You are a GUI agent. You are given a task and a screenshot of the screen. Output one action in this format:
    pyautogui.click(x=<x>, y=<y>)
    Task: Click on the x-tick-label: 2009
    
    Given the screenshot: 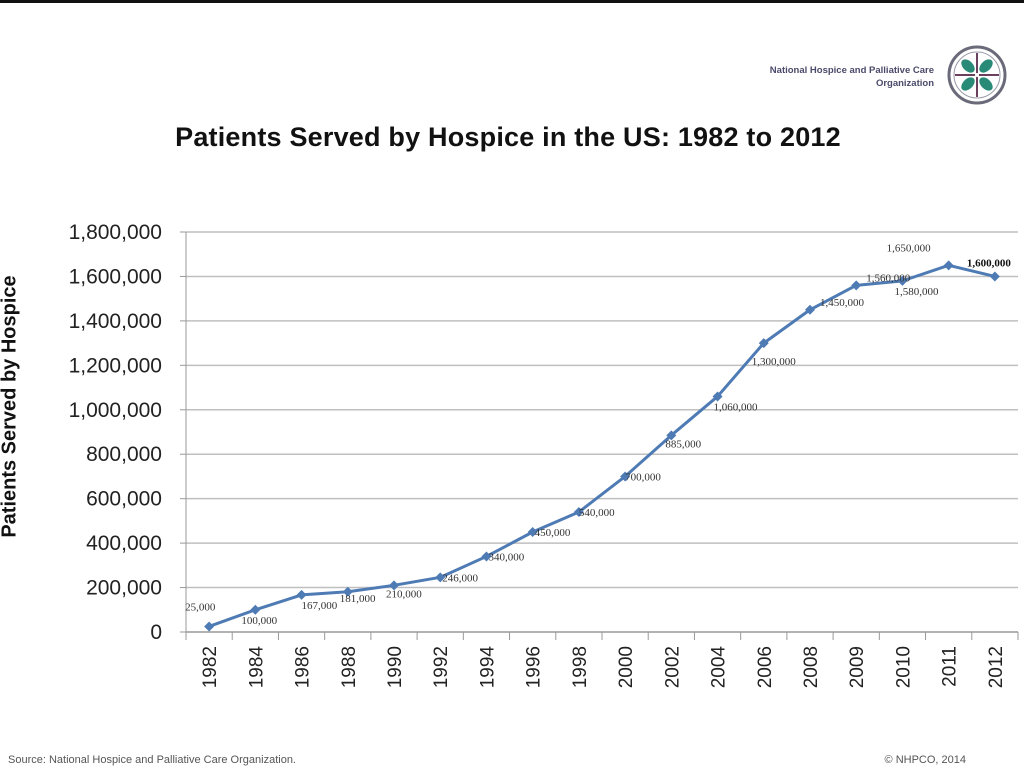 What is the action you would take?
    pyautogui.click(x=857, y=667)
    